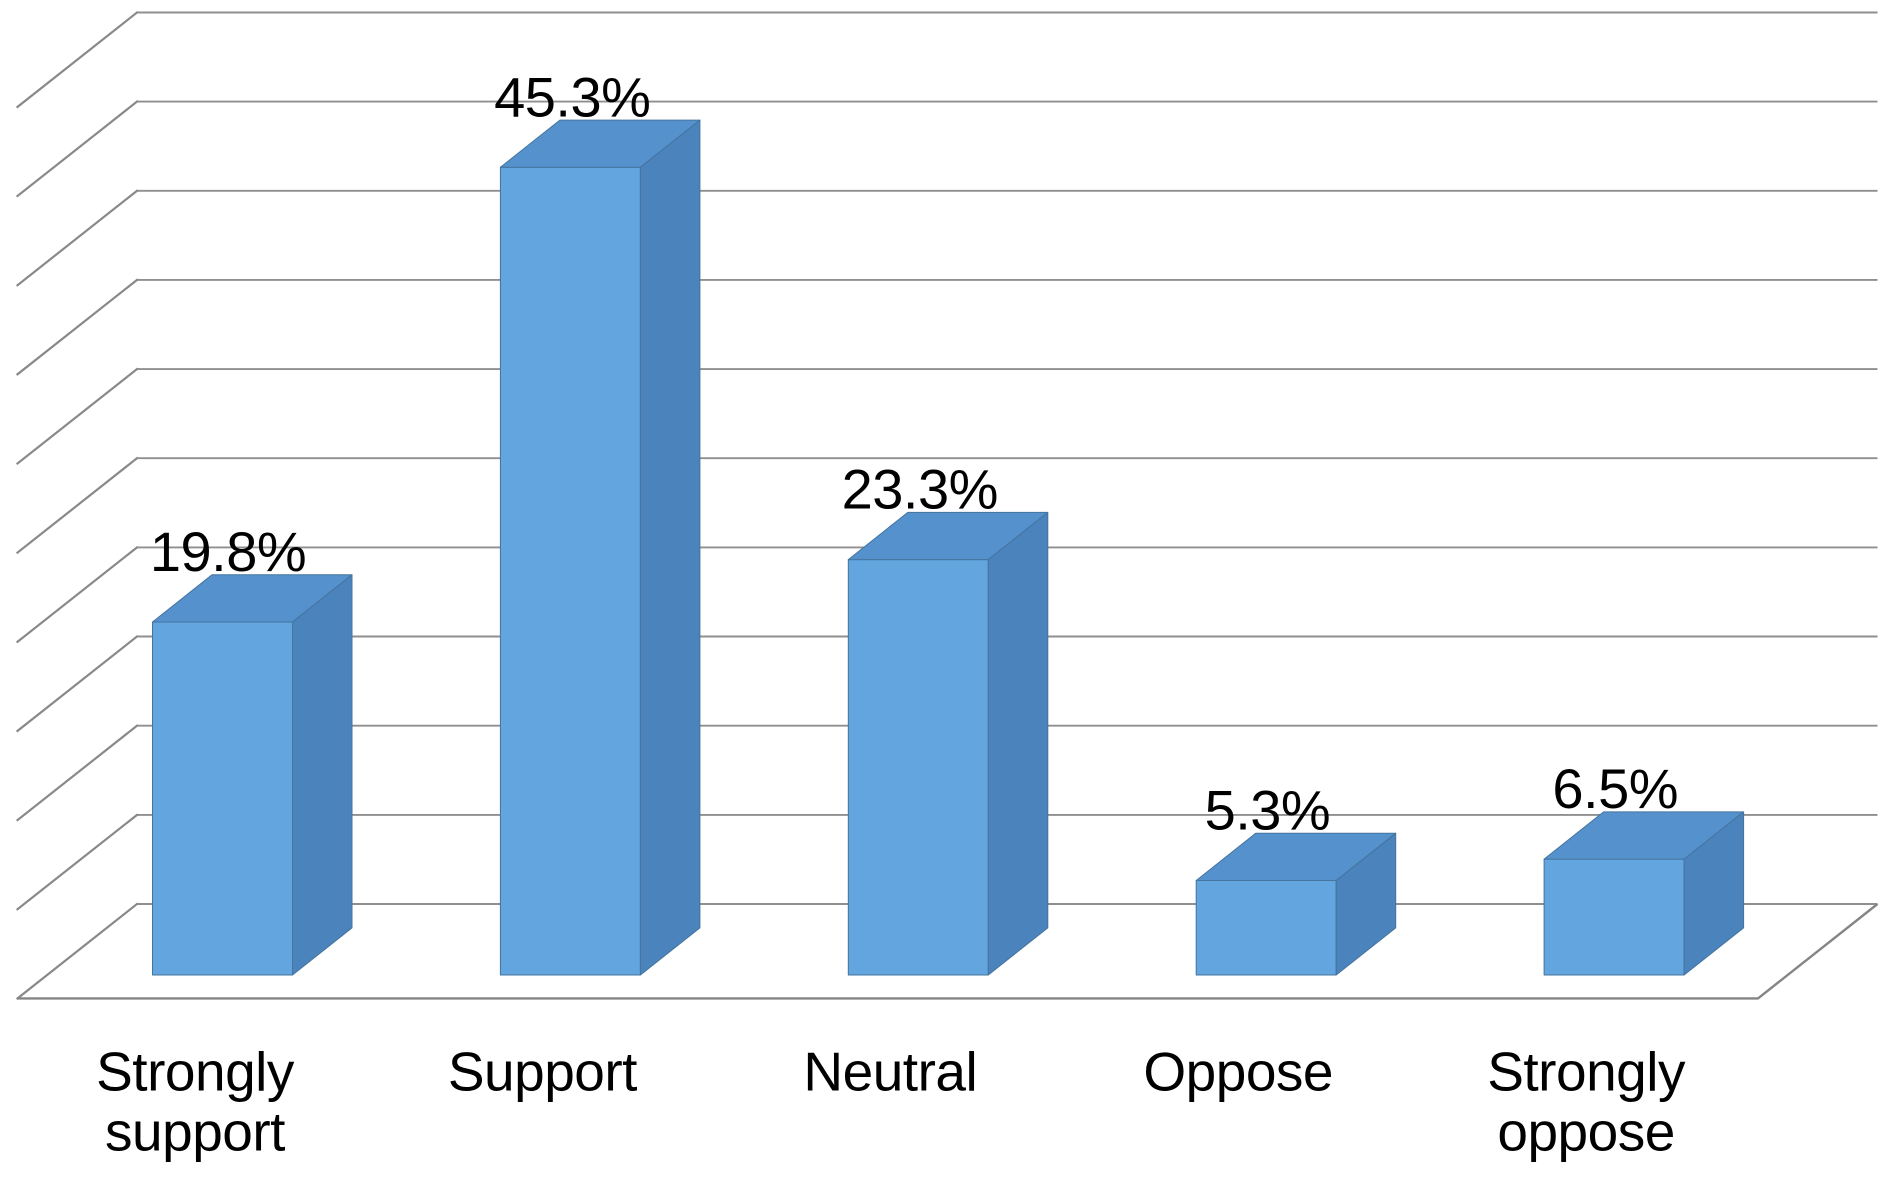 The image size is (1894, 1178). Describe the element at coordinates (890, 1072) in the screenshot. I see `svg-text: Neutral` at that location.